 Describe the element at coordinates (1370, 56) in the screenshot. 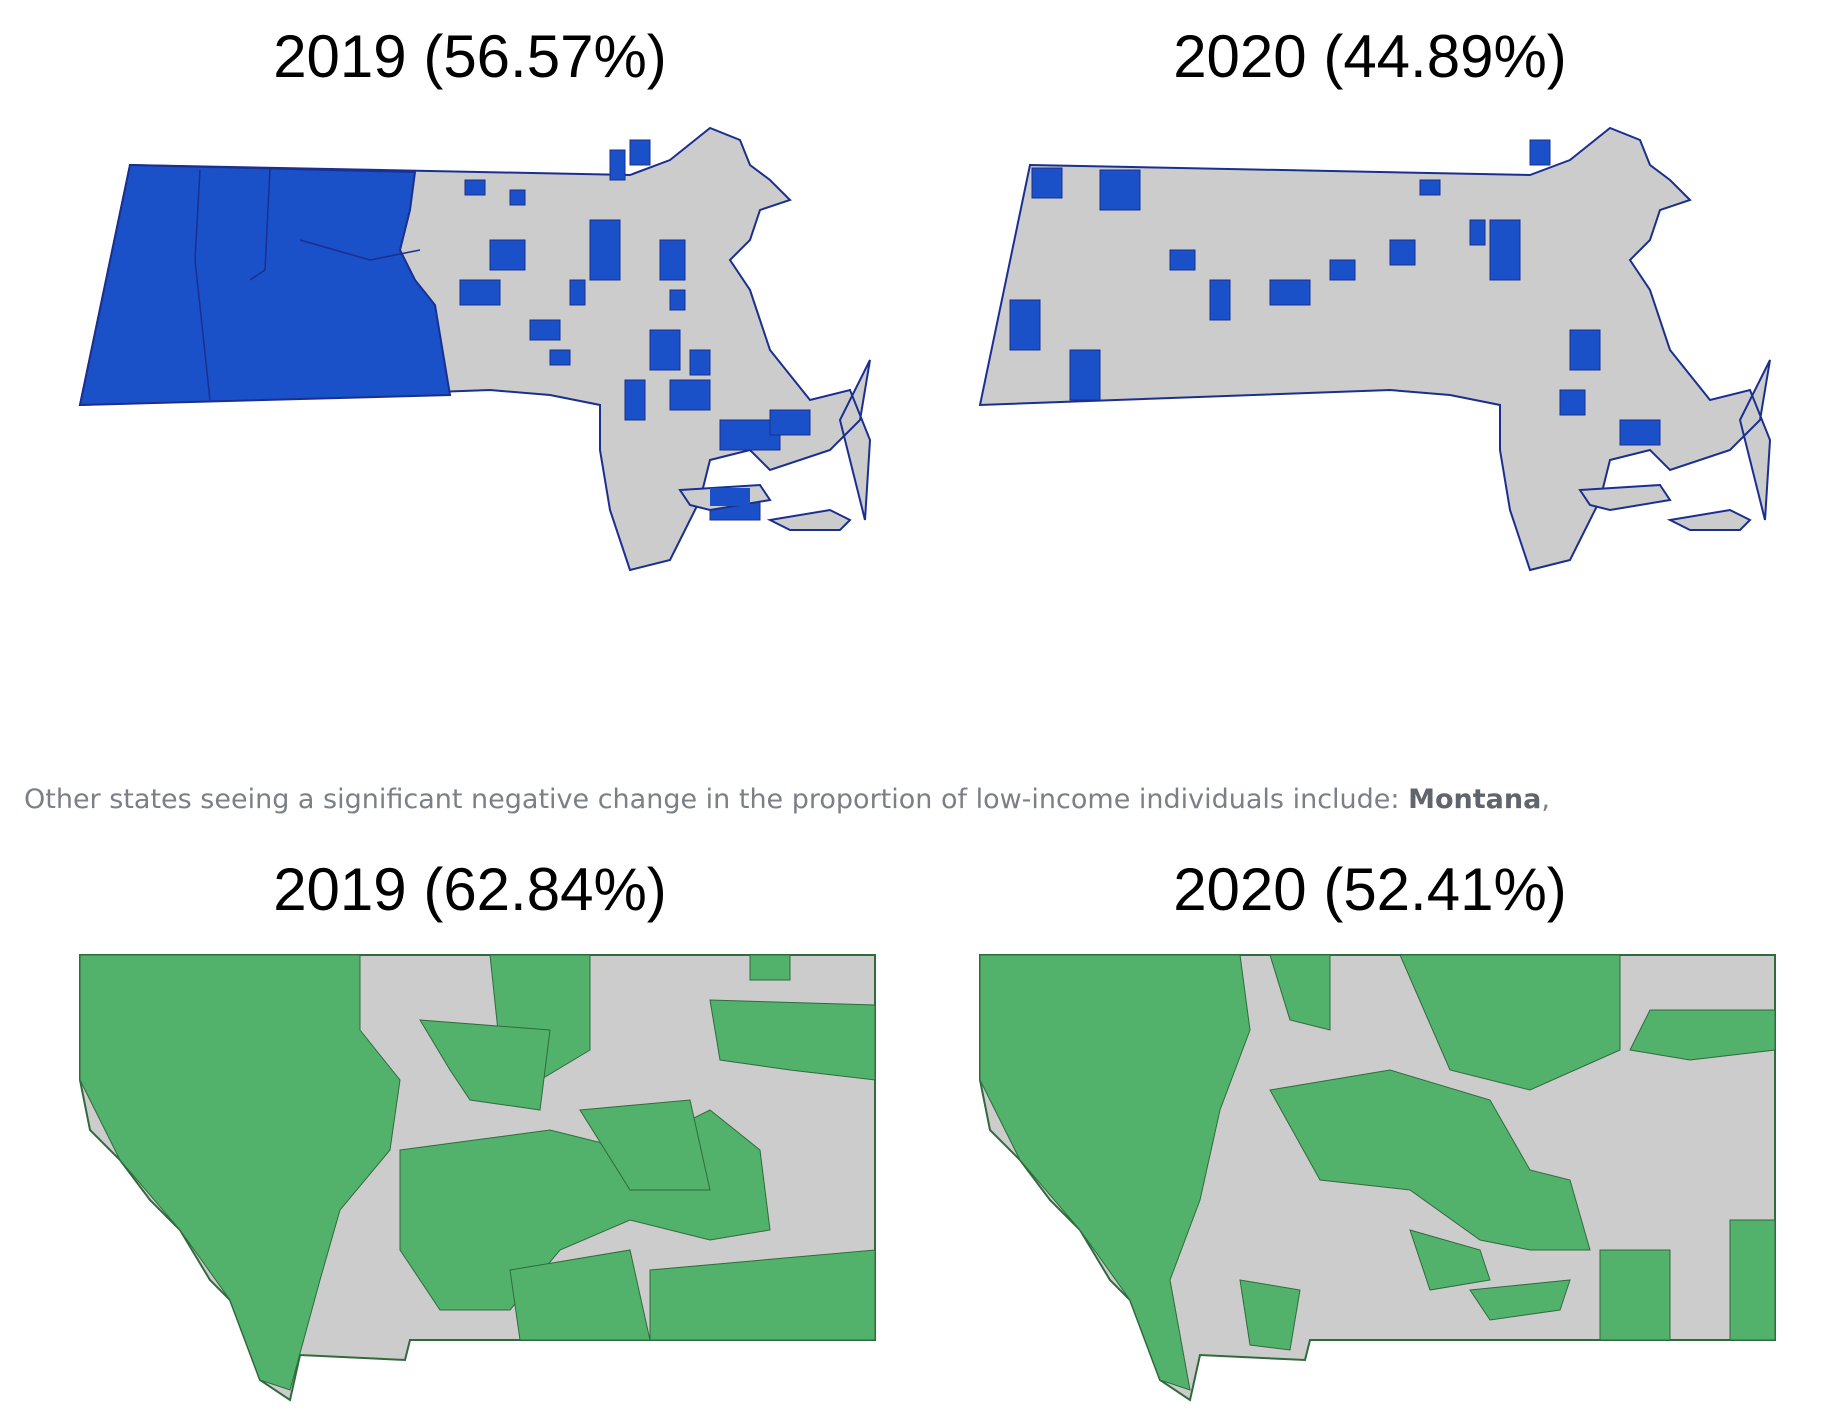

I see `map-title-ma-2020: 2020 (44.89%)` at that location.